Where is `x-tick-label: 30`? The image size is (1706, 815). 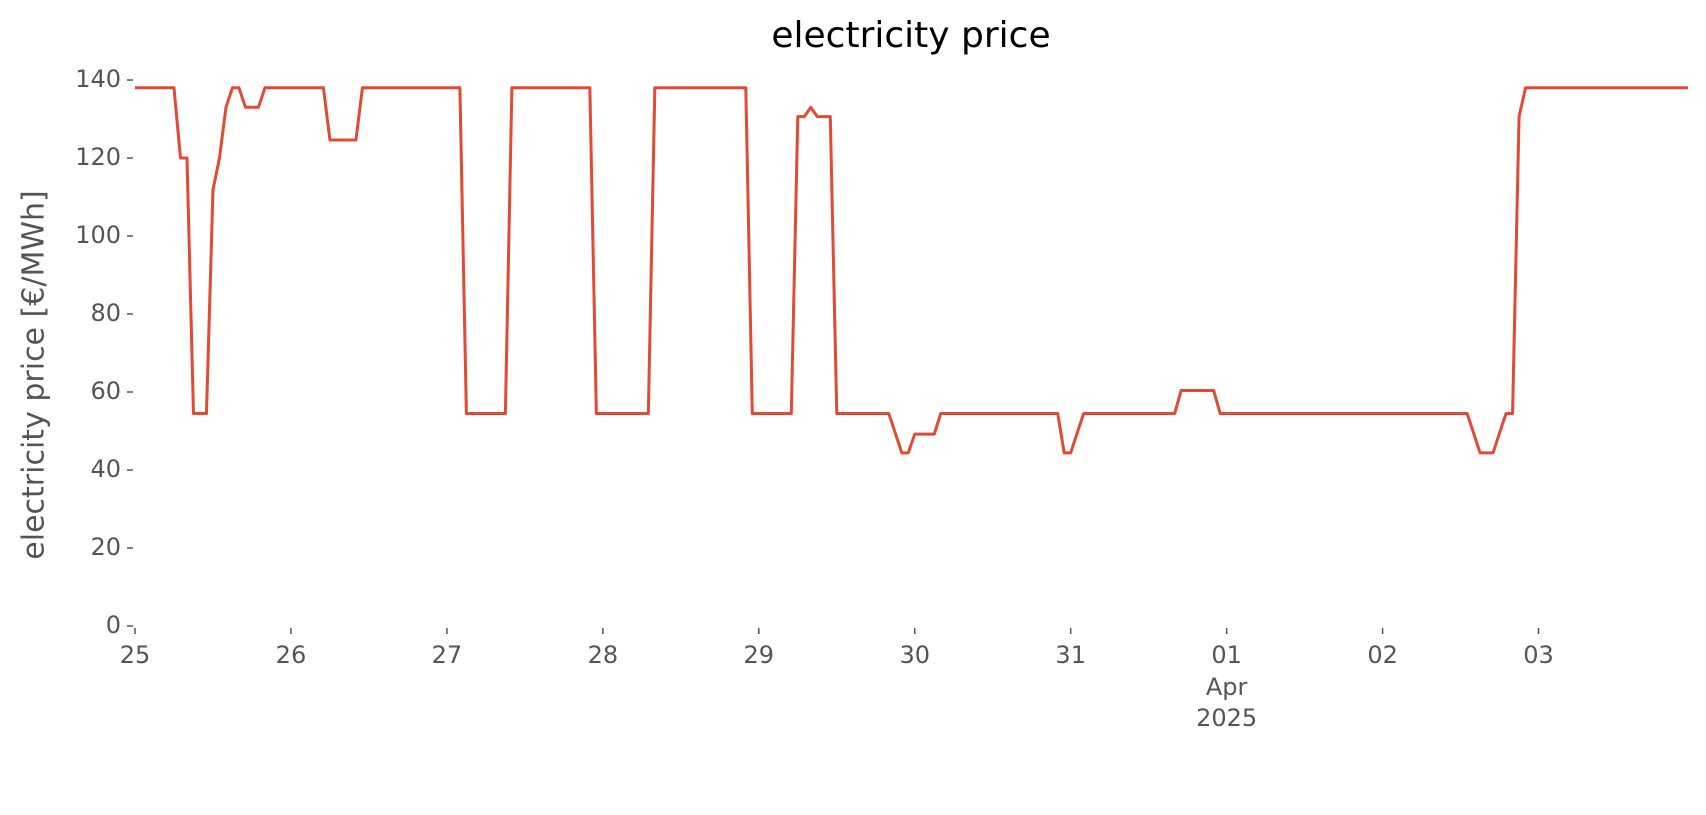 x-tick-label: 30 is located at coordinates (914, 655).